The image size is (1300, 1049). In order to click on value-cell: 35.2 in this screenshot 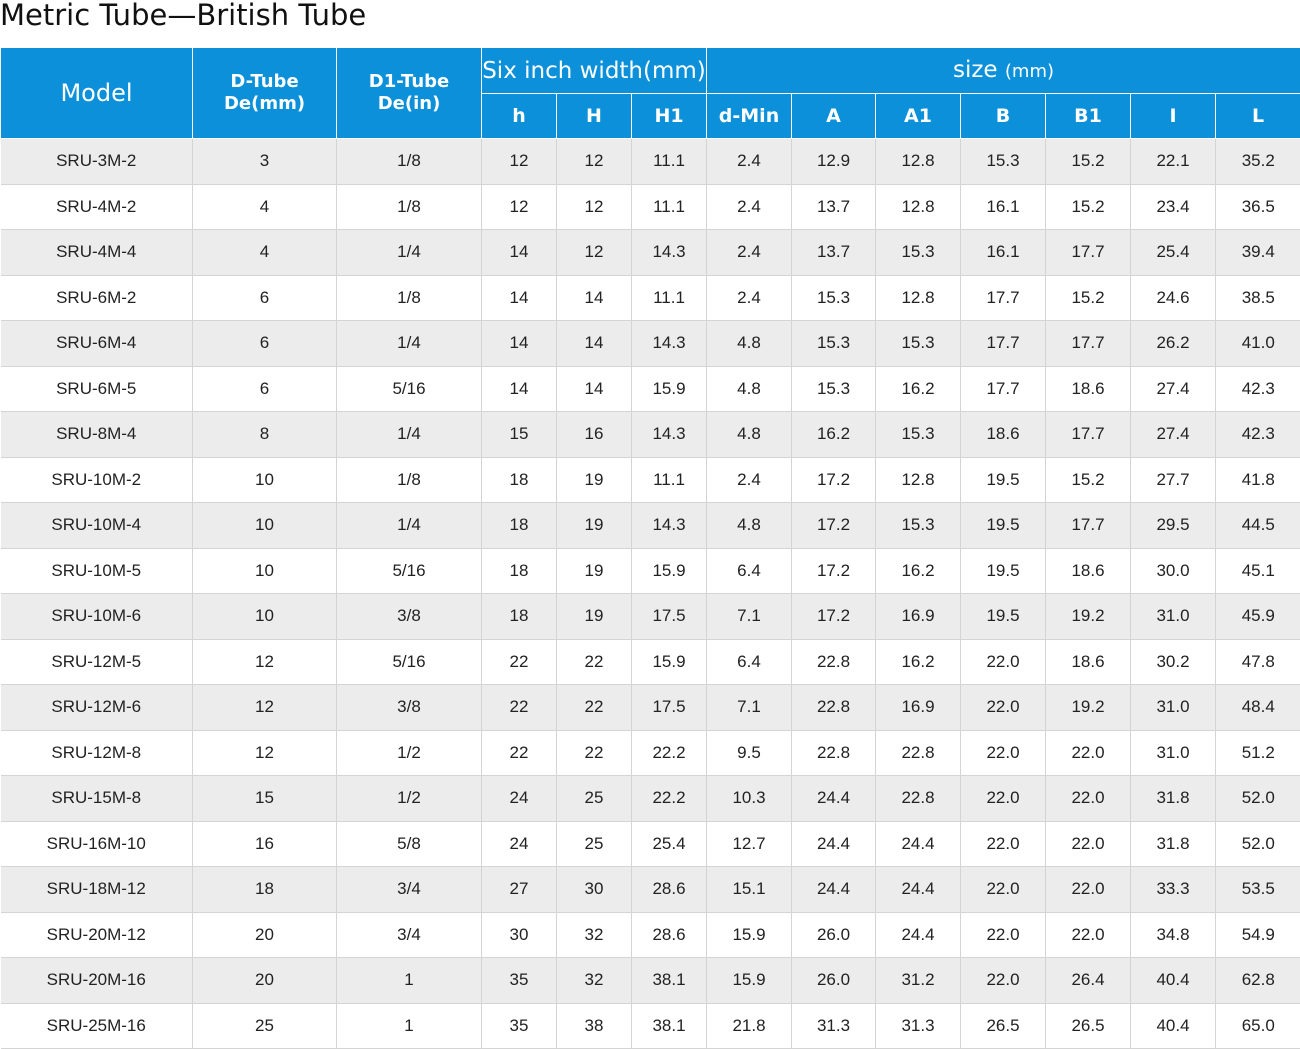, I will do `click(1257, 161)`.